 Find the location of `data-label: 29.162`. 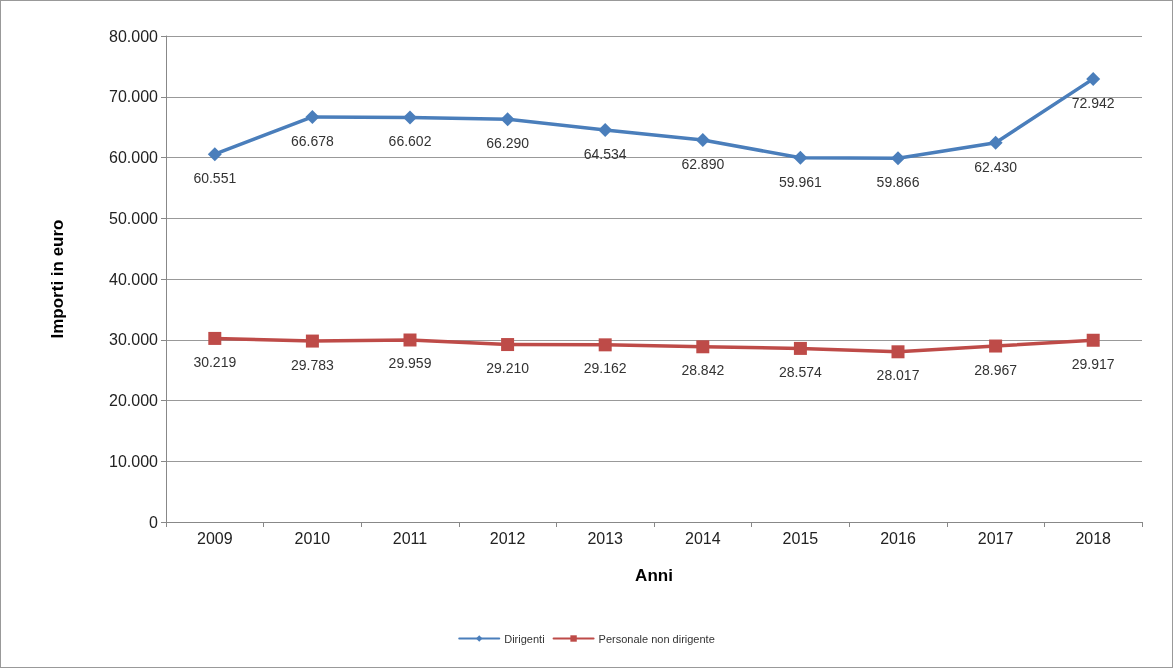

data-label: 29.162 is located at coordinates (605, 368).